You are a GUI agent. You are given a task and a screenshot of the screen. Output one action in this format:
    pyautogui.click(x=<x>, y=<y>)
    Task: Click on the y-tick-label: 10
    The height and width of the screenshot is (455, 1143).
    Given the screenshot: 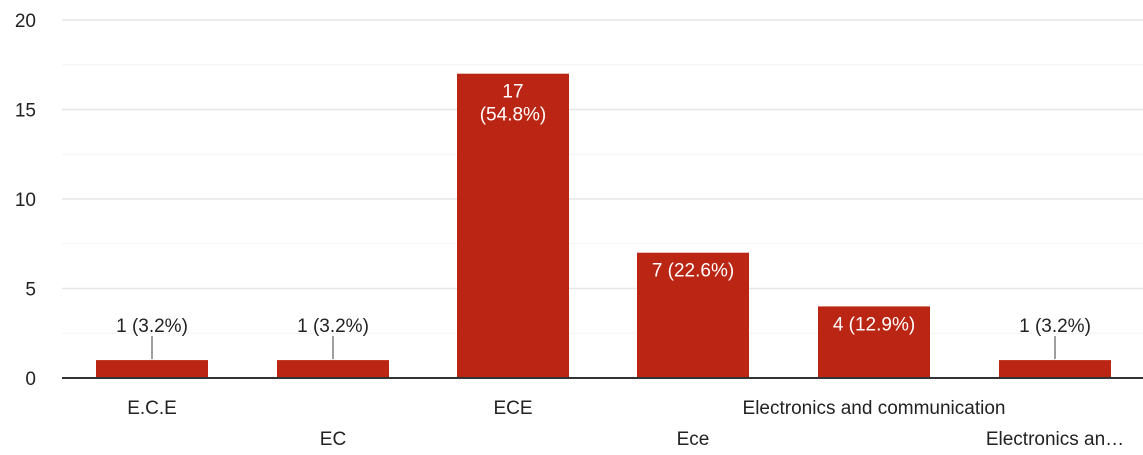 What is the action you would take?
    pyautogui.click(x=25, y=200)
    